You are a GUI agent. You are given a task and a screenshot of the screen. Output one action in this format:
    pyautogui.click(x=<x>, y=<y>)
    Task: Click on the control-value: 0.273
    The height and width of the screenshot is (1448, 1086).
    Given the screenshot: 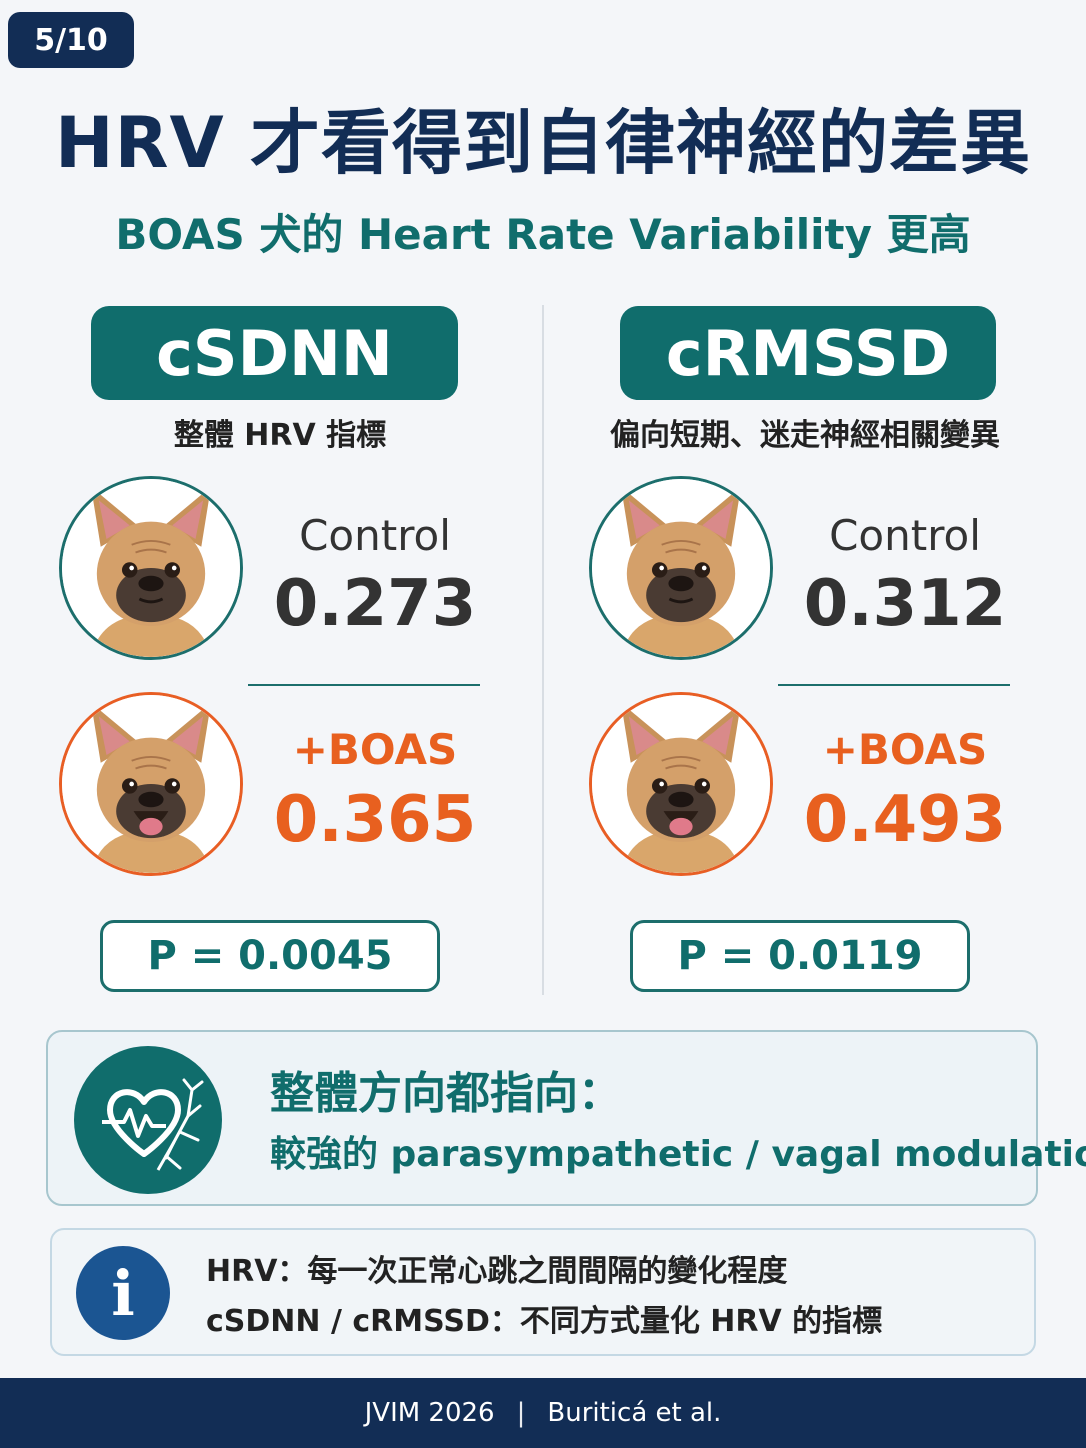 What is the action you would take?
    pyautogui.click(x=375, y=604)
    